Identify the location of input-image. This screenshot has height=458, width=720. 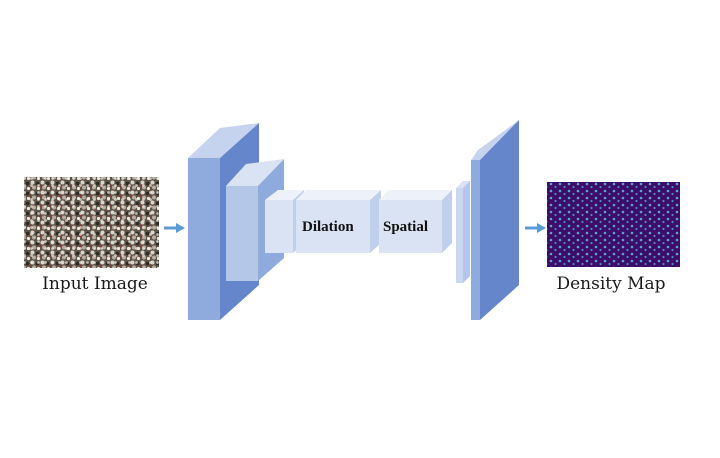
(91, 222).